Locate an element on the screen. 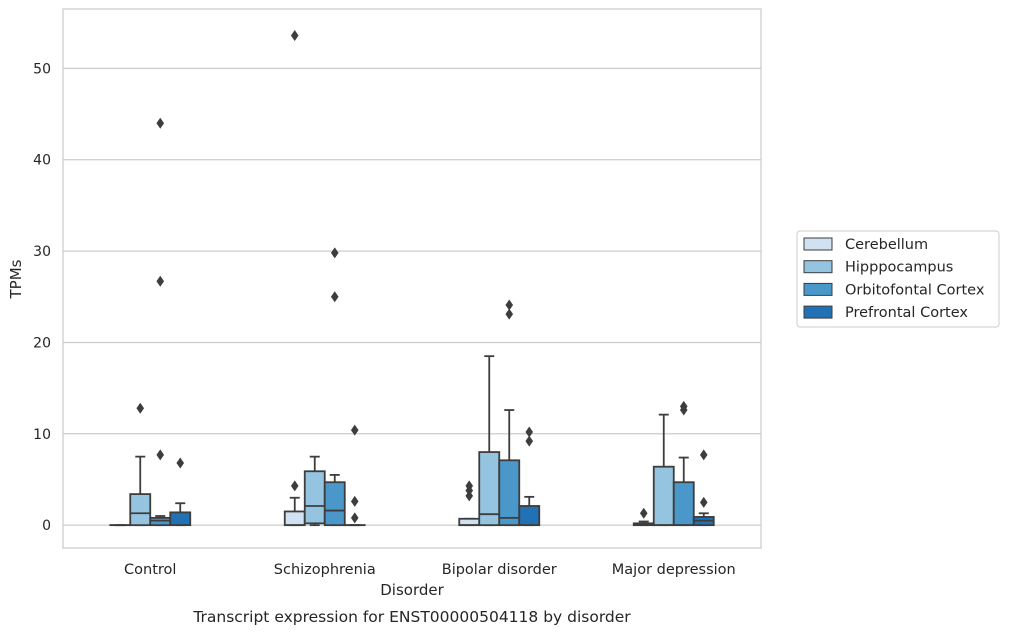  x-tick-label: Bipolar disorder is located at coordinates (499, 570).